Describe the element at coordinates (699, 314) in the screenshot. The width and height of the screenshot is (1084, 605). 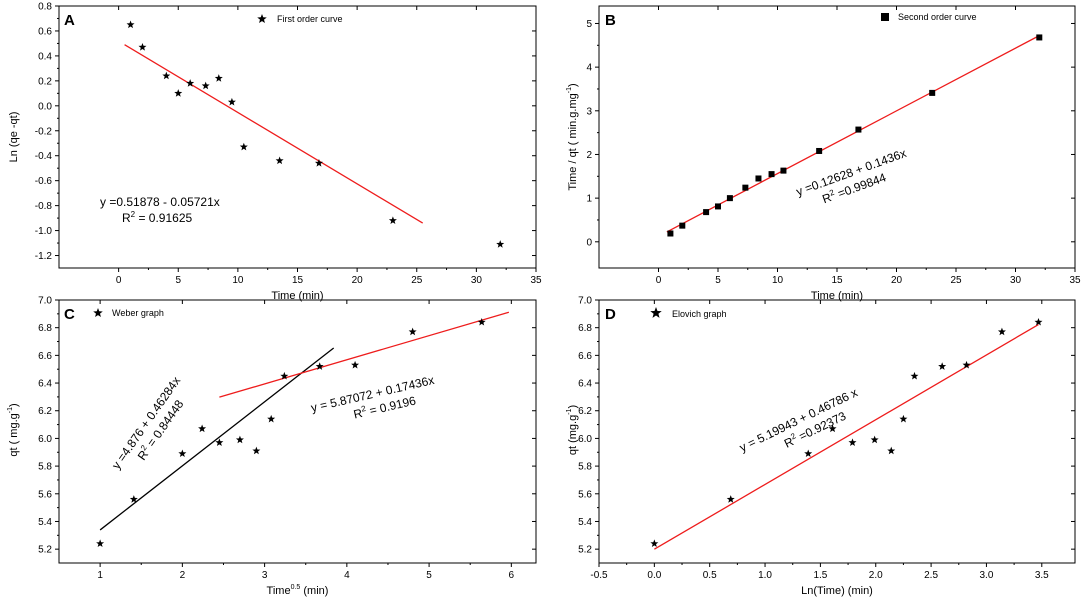
I see `legend-label: Elovich graph` at that location.